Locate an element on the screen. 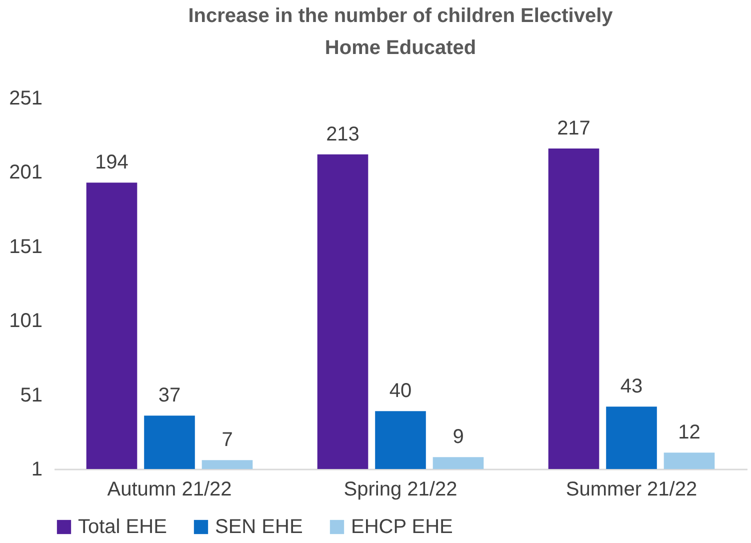  data-label: 217 is located at coordinates (573, 128).